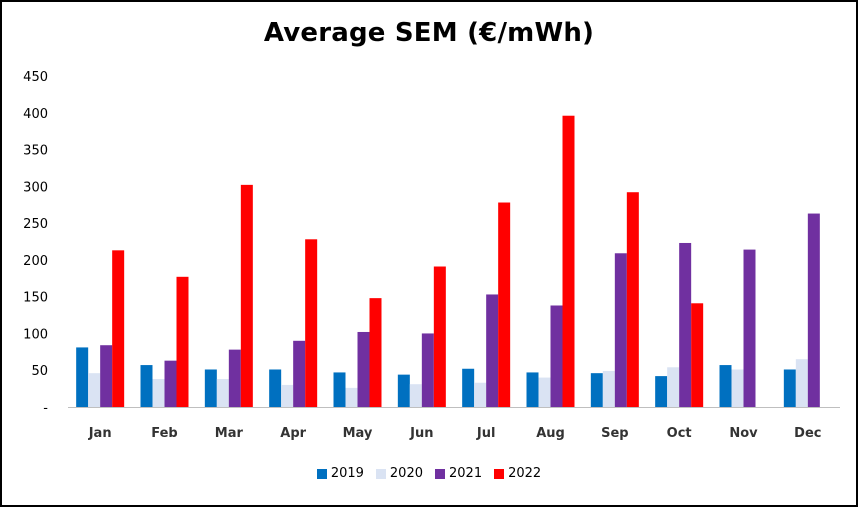  Describe the element at coordinates (45, 408) in the screenshot. I see `y-tick-label: -` at that location.